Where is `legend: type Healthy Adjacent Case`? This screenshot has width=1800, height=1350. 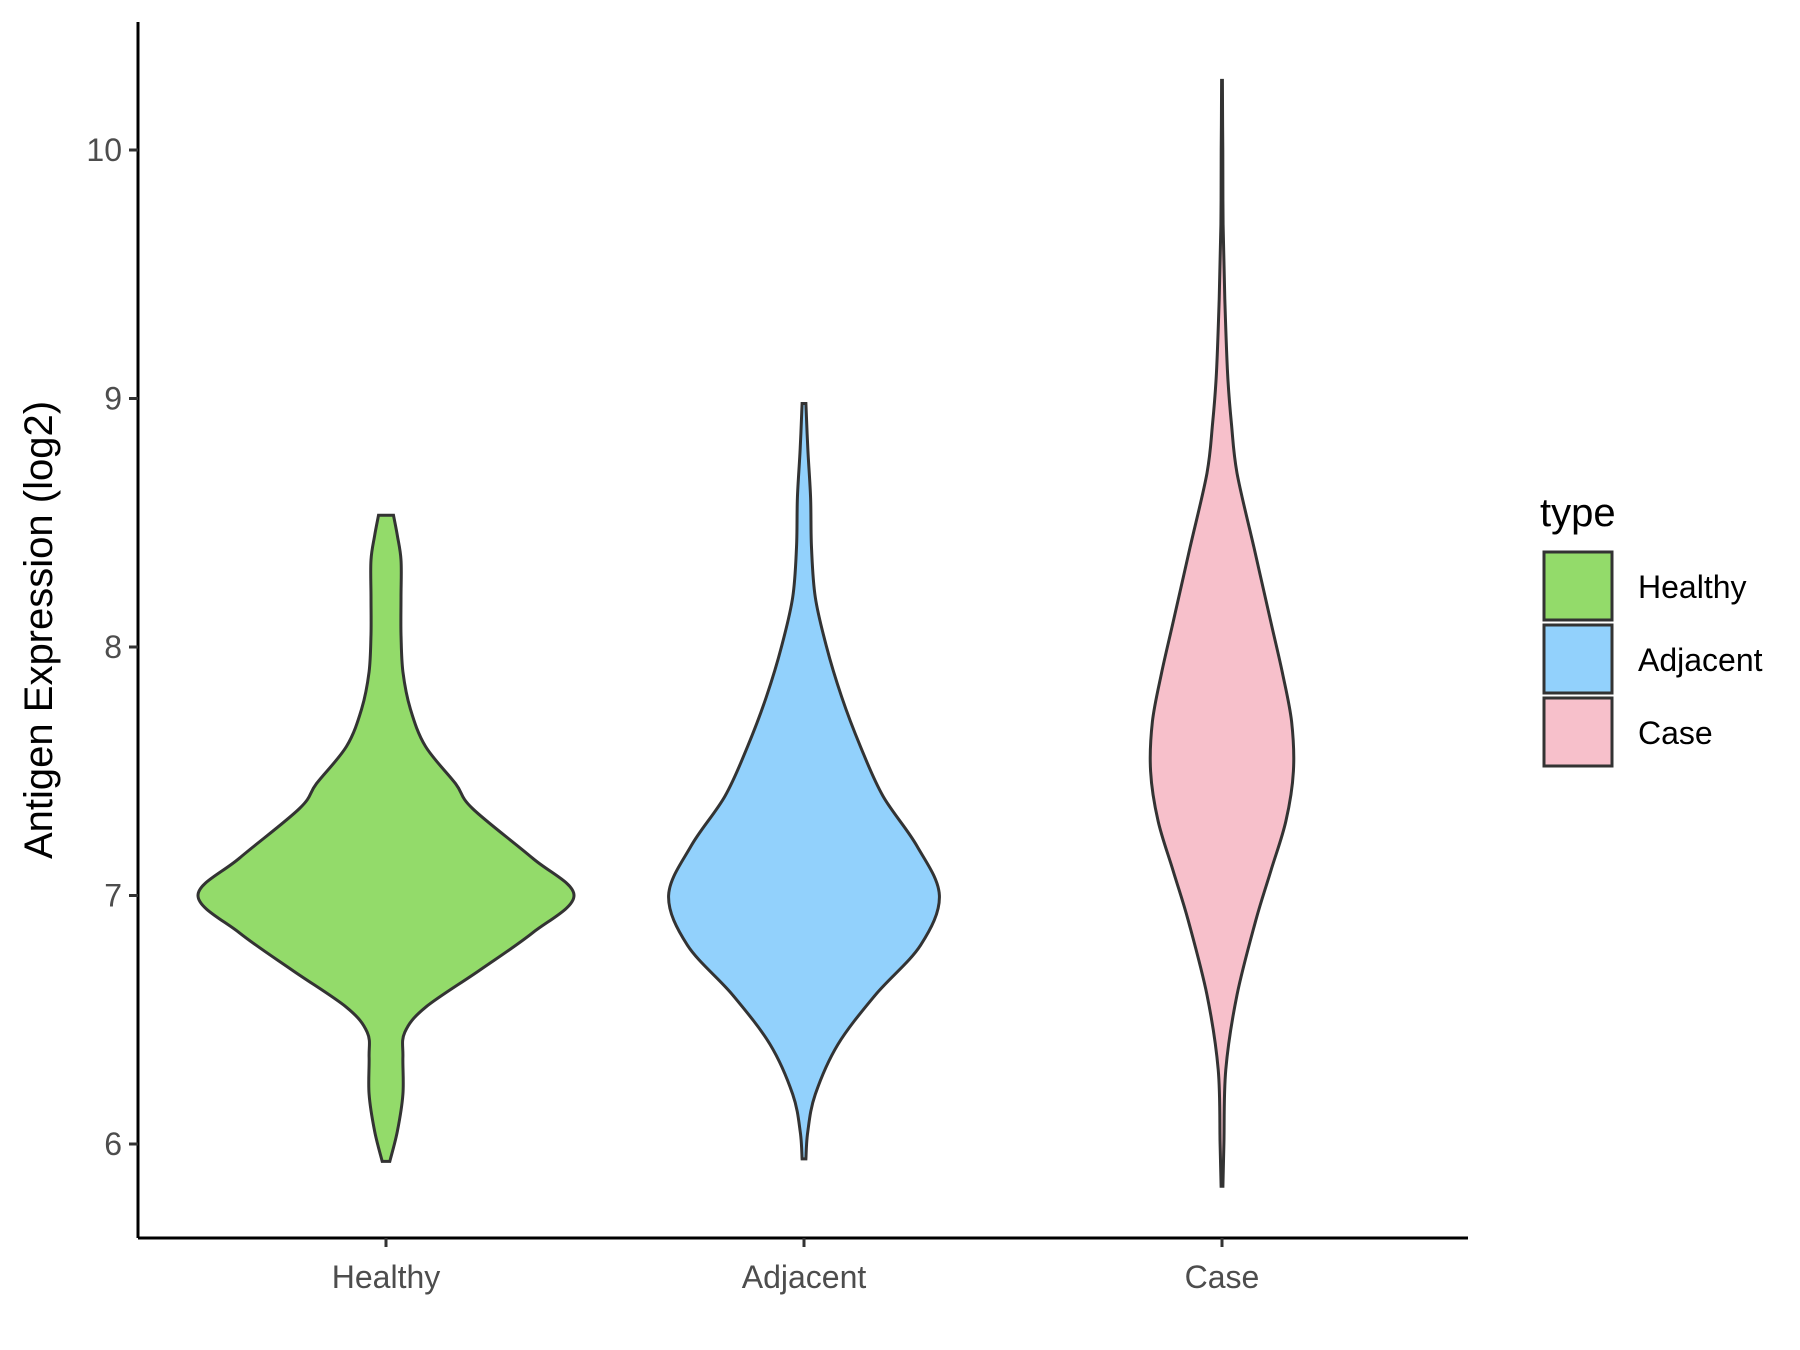
legend: type Healthy Adjacent Case is located at coordinates (1651, 629).